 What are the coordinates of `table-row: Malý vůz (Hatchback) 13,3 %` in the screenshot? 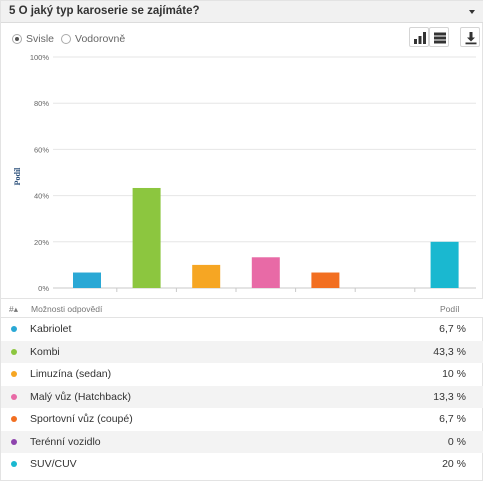 It's located at (242, 396).